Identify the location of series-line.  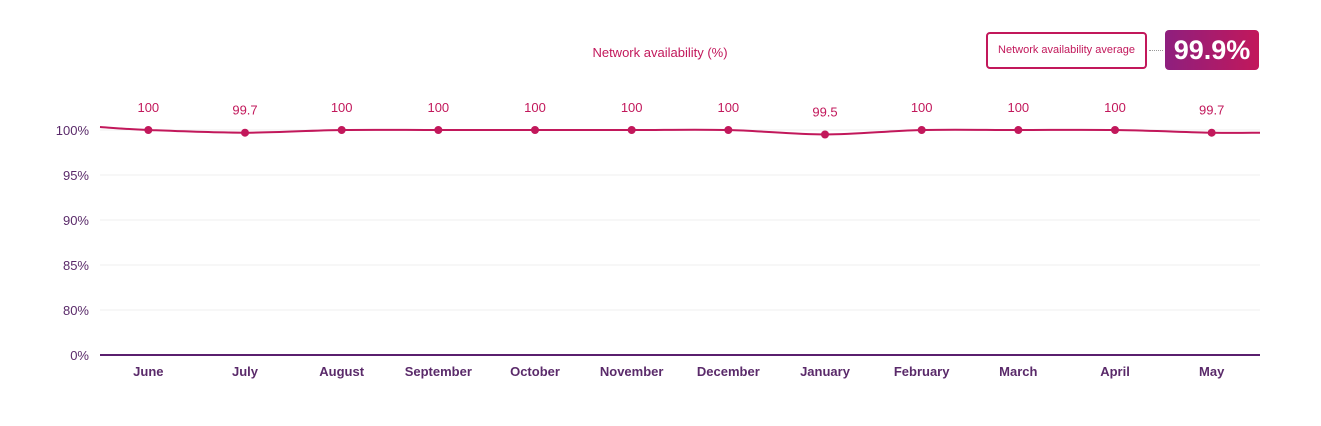
(680, 131).